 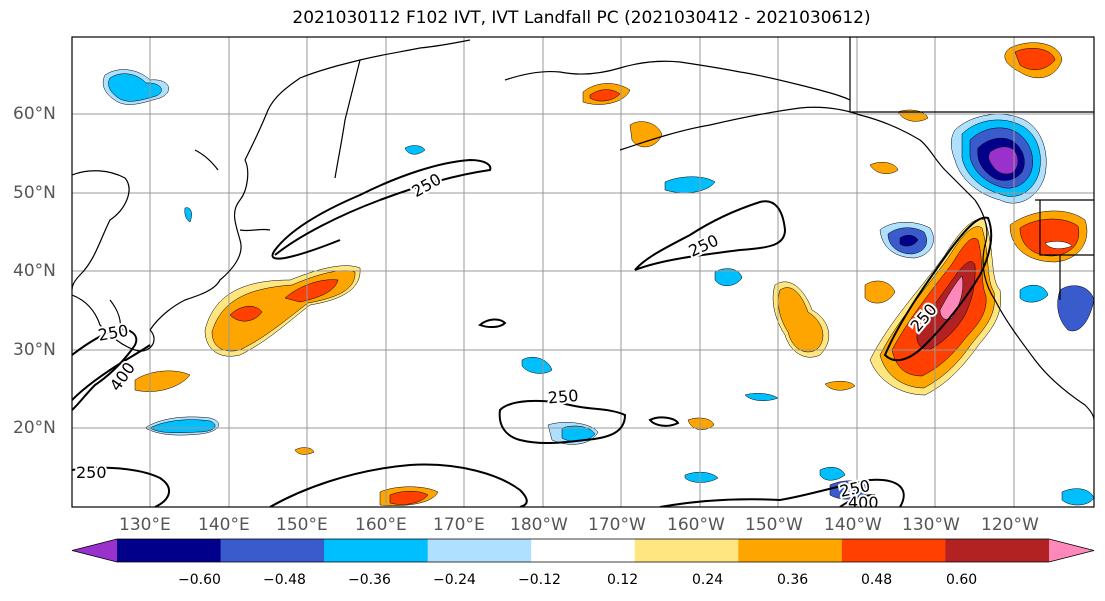 What do you see at coordinates (34, 193) in the screenshot?
I see `lat-label: 50°N` at bounding box center [34, 193].